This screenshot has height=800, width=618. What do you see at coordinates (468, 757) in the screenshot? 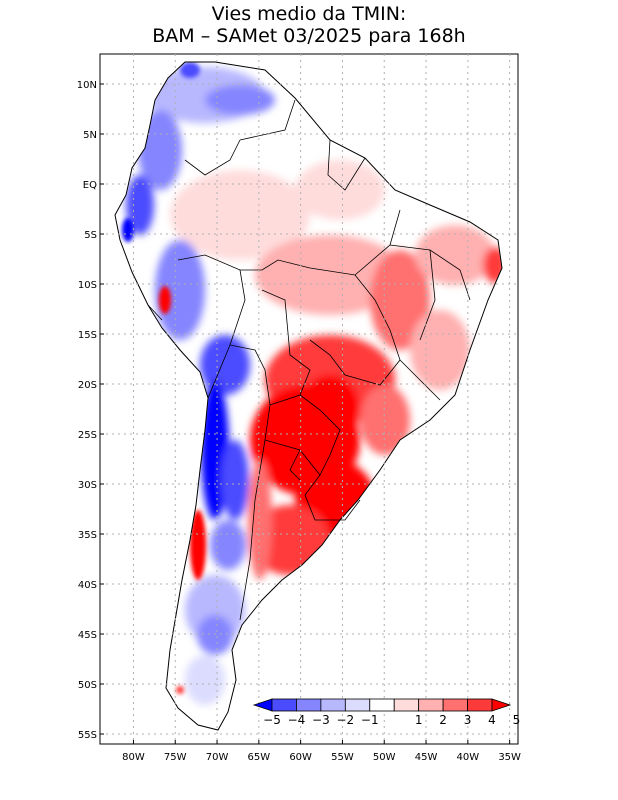
I see `lon-tick-label: 40W` at bounding box center [468, 757].